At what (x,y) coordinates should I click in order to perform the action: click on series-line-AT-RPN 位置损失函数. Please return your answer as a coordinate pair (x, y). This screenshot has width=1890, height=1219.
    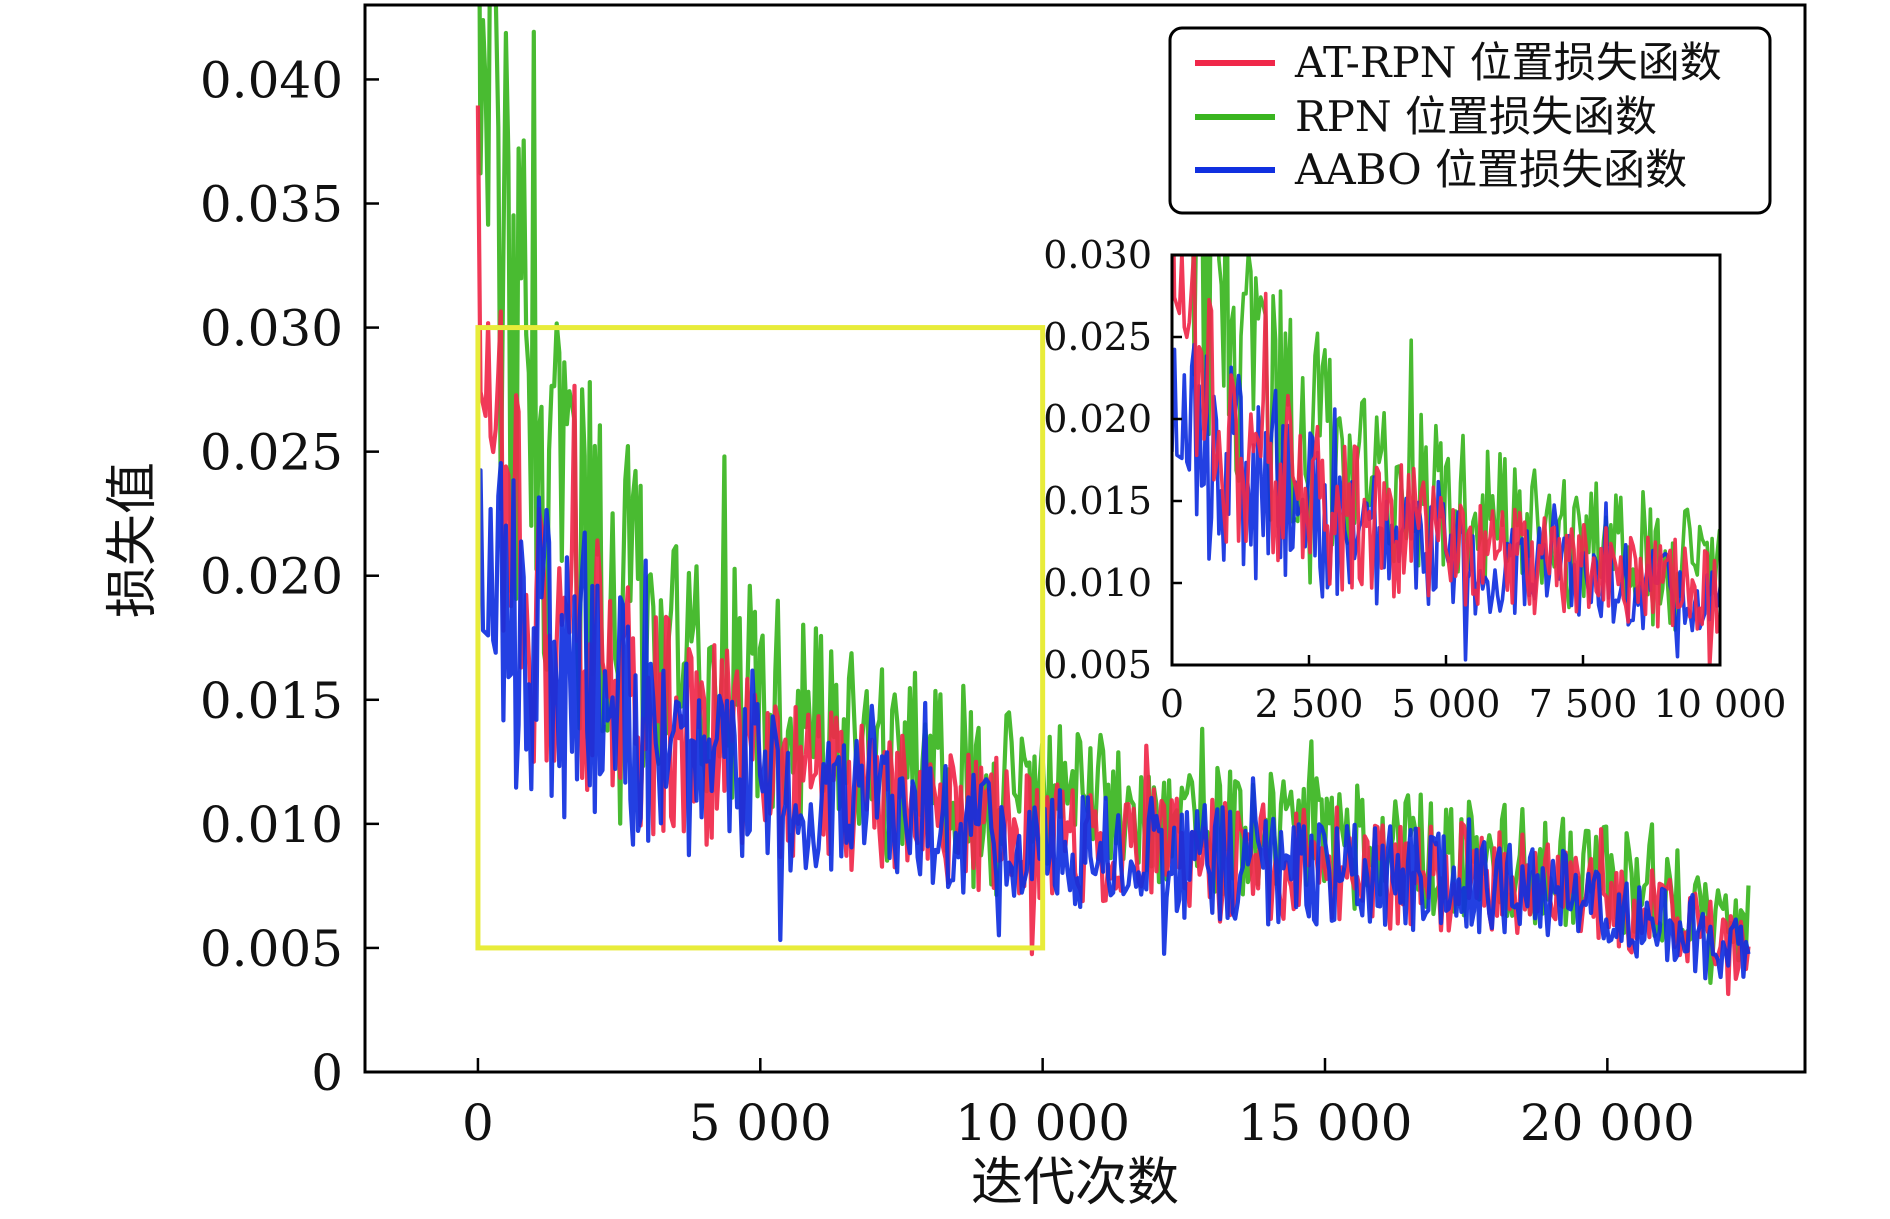
    Looking at the image, I should click on (1446, 460).